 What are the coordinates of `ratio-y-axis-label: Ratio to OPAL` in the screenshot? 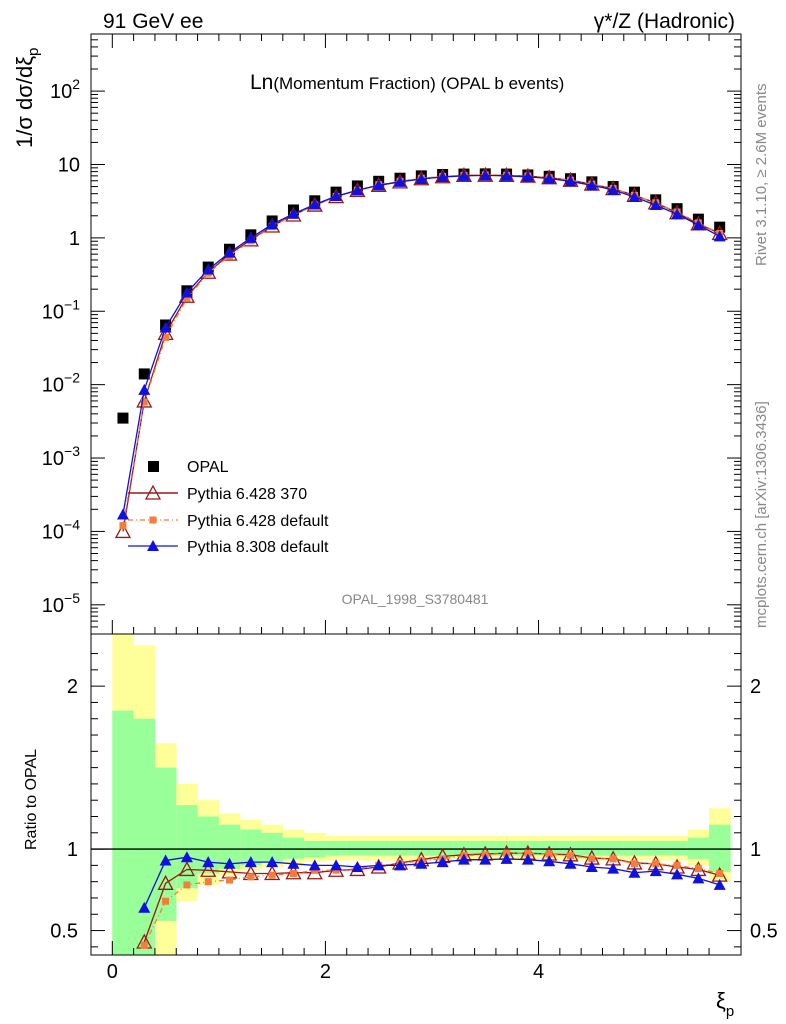 It's located at (31, 799).